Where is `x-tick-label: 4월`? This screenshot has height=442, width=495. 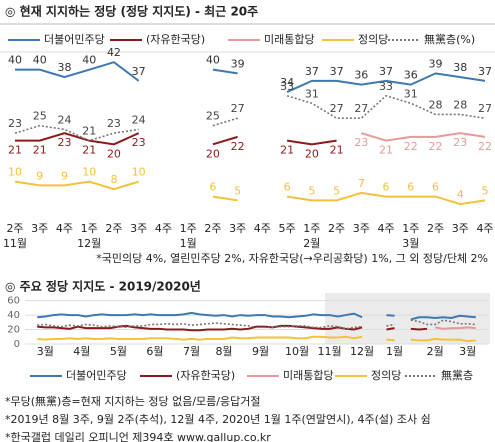
x-tick-label: 4월 is located at coordinates (81, 351).